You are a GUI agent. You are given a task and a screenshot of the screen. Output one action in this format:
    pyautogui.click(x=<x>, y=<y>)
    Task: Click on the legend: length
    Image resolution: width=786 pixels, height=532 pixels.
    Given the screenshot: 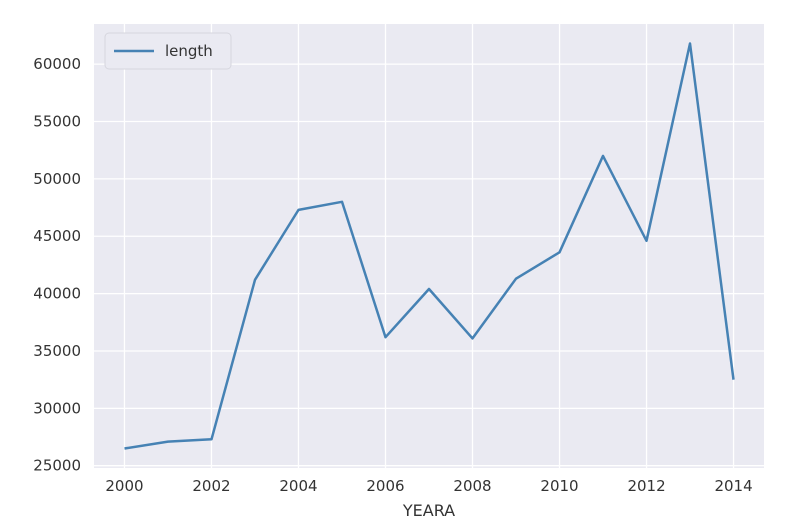 What is the action you would take?
    pyautogui.click(x=168, y=51)
    